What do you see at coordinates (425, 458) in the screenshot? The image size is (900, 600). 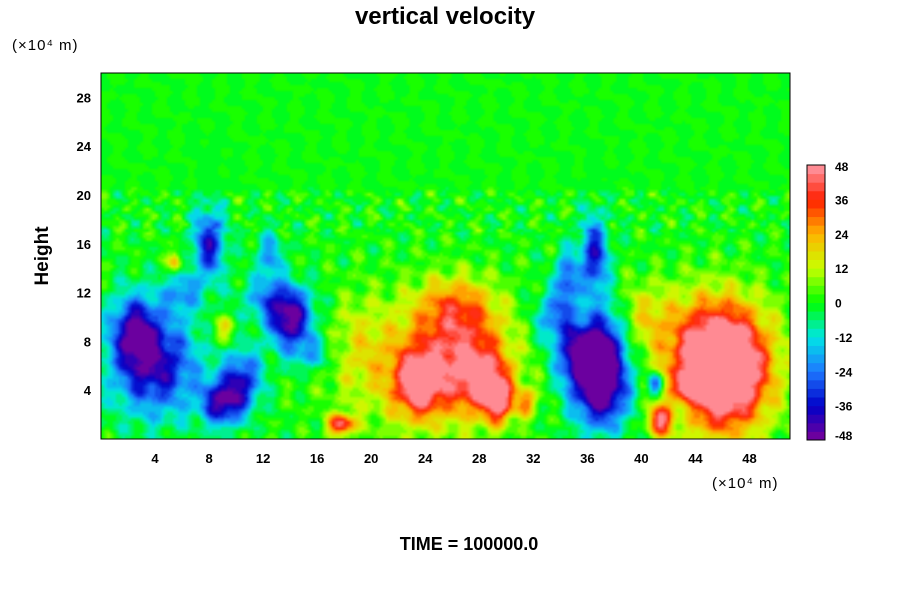 I see `x-tick-label: 24` at bounding box center [425, 458].